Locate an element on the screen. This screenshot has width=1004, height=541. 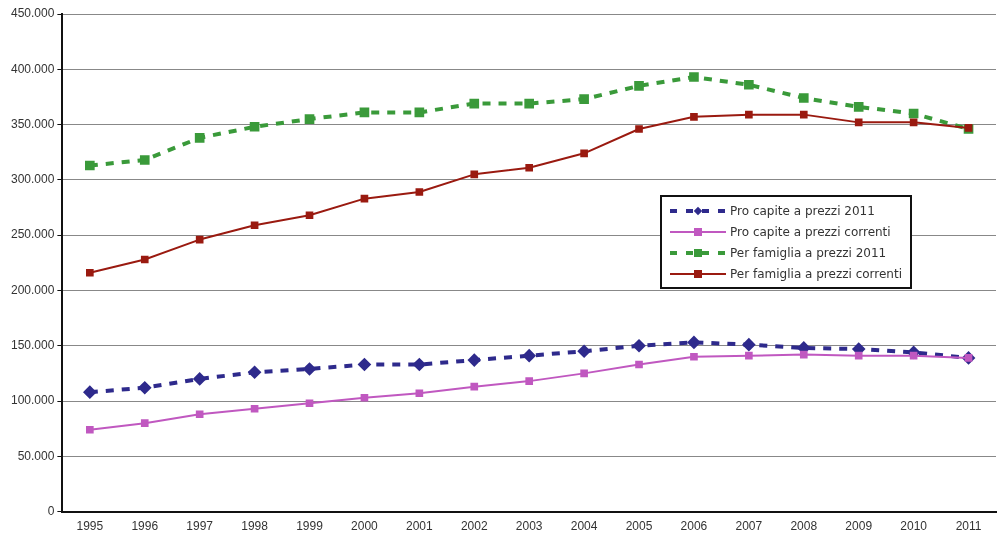
x-tick-label: 2011 is located at coordinates (968, 526).